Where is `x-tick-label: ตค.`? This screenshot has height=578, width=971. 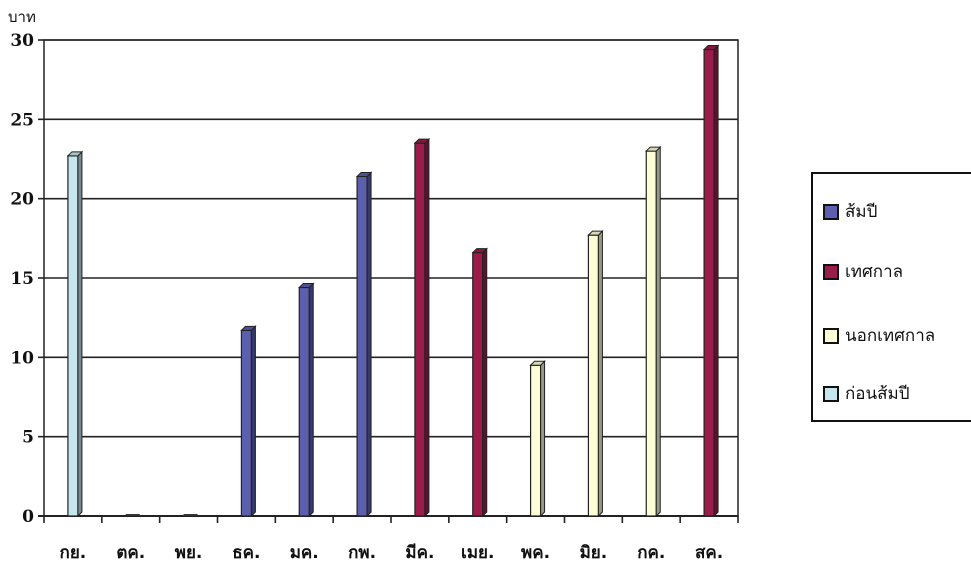 x-tick-label: ตค. is located at coordinates (130, 553).